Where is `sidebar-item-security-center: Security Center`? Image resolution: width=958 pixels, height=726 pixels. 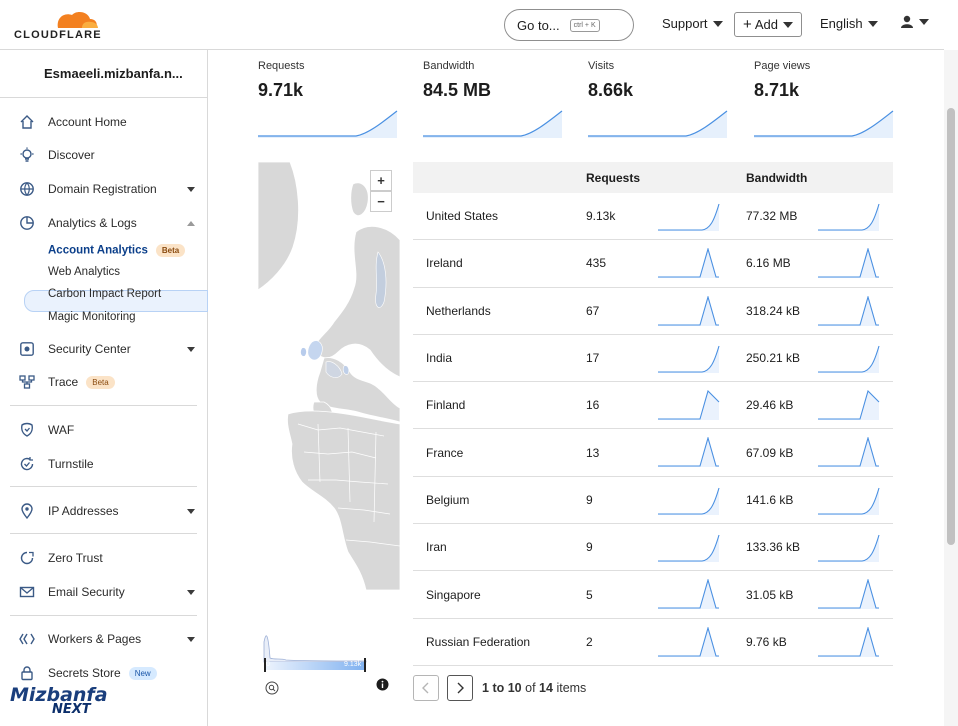
sidebar-item-security-center: Security Center is located at coordinates (103, 349).